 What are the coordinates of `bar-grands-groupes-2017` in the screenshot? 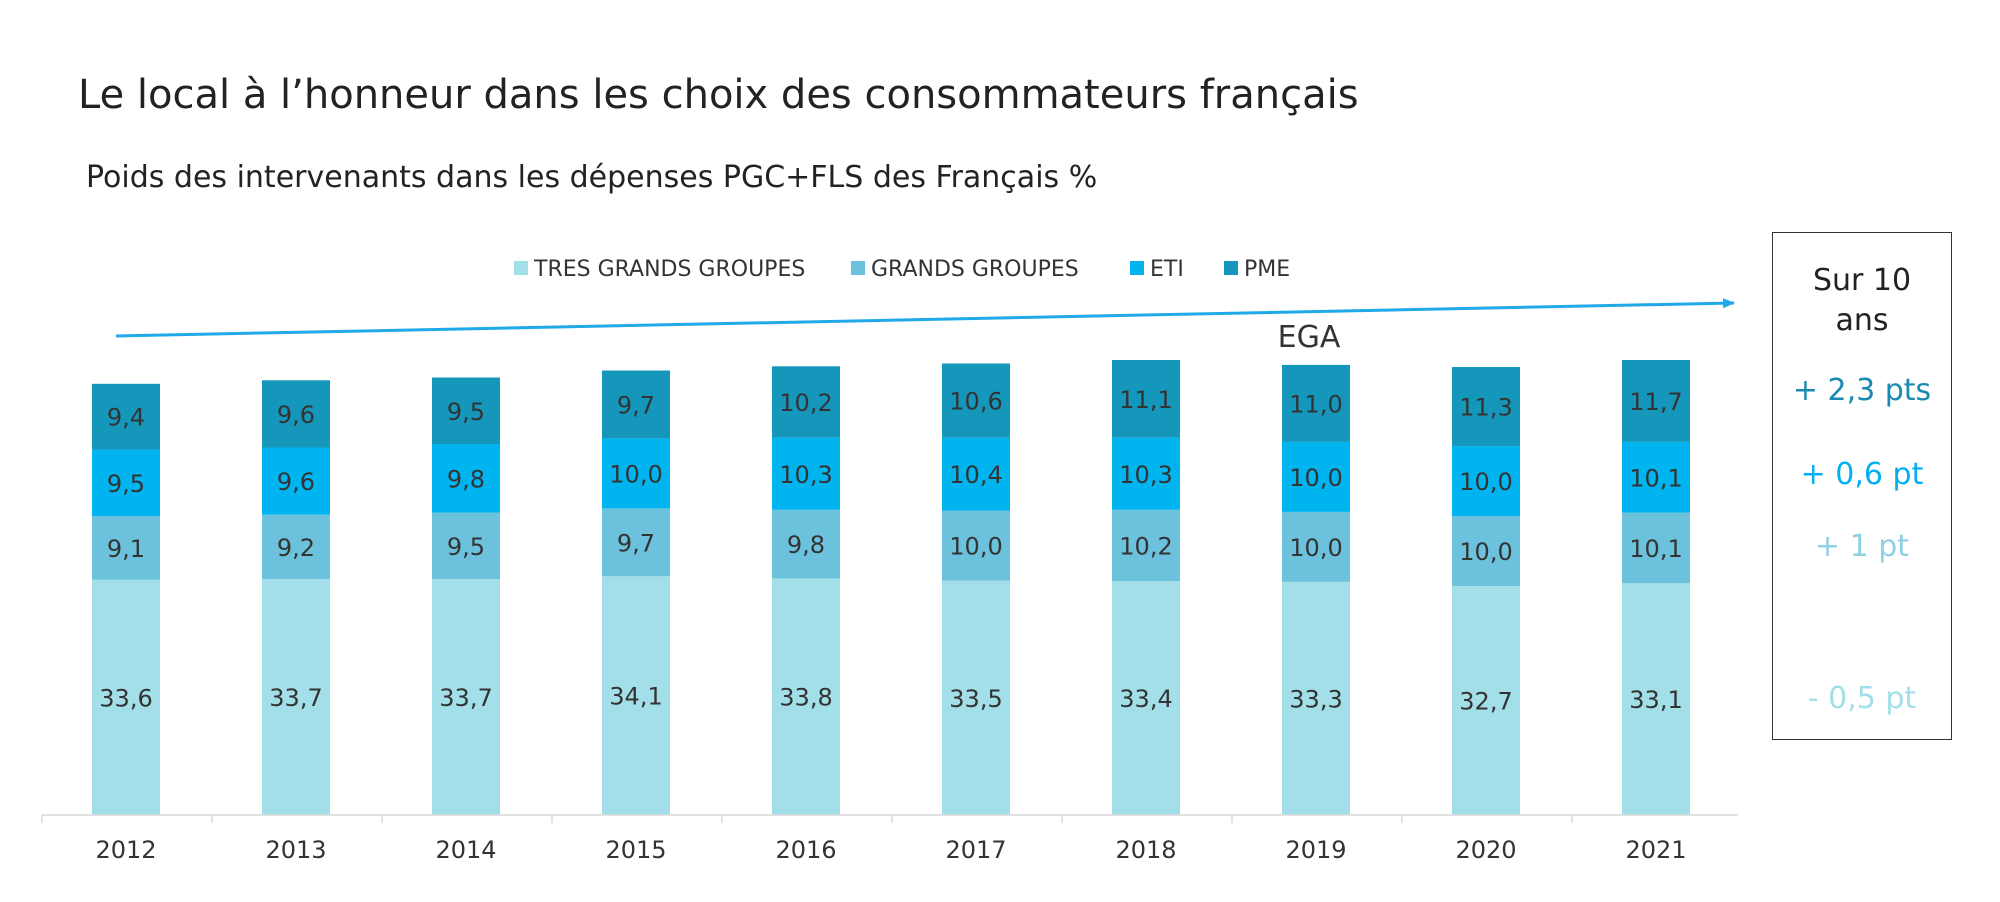 It's located at (976, 545).